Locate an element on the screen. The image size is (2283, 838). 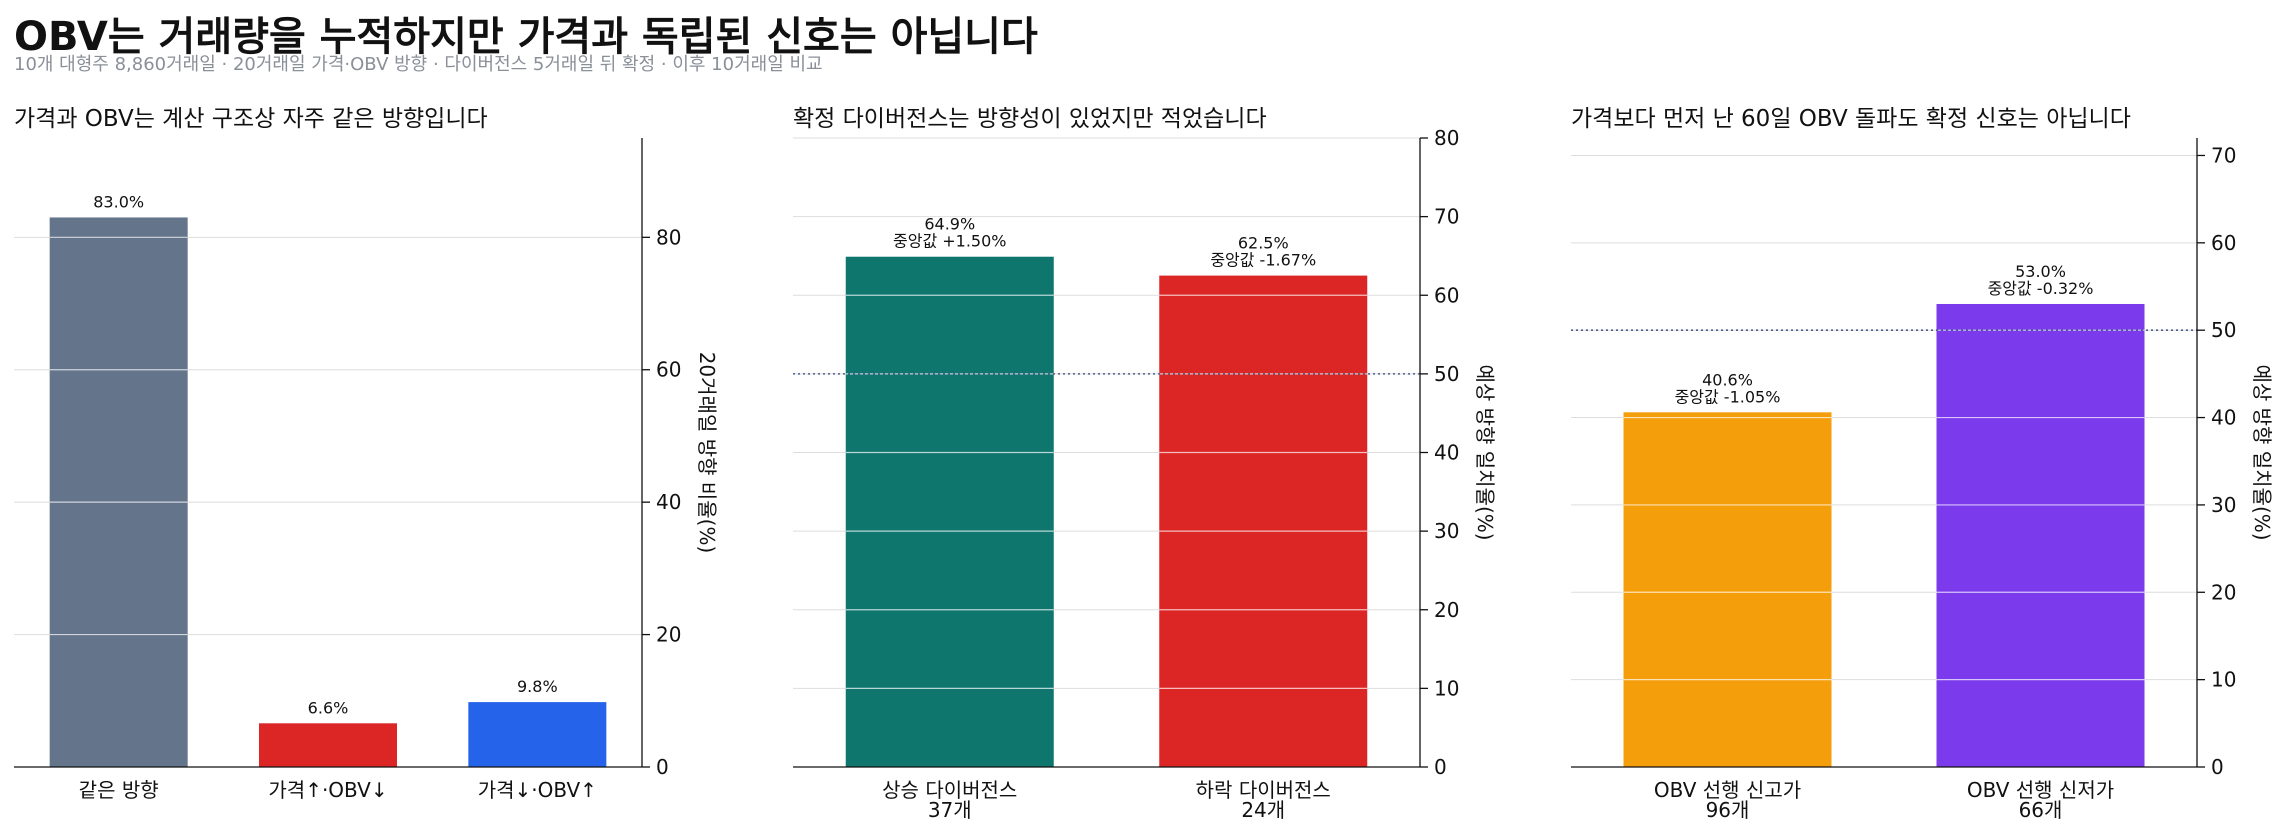
category-label: 가격↑·OBV↓ is located at coordinates (327, 790).